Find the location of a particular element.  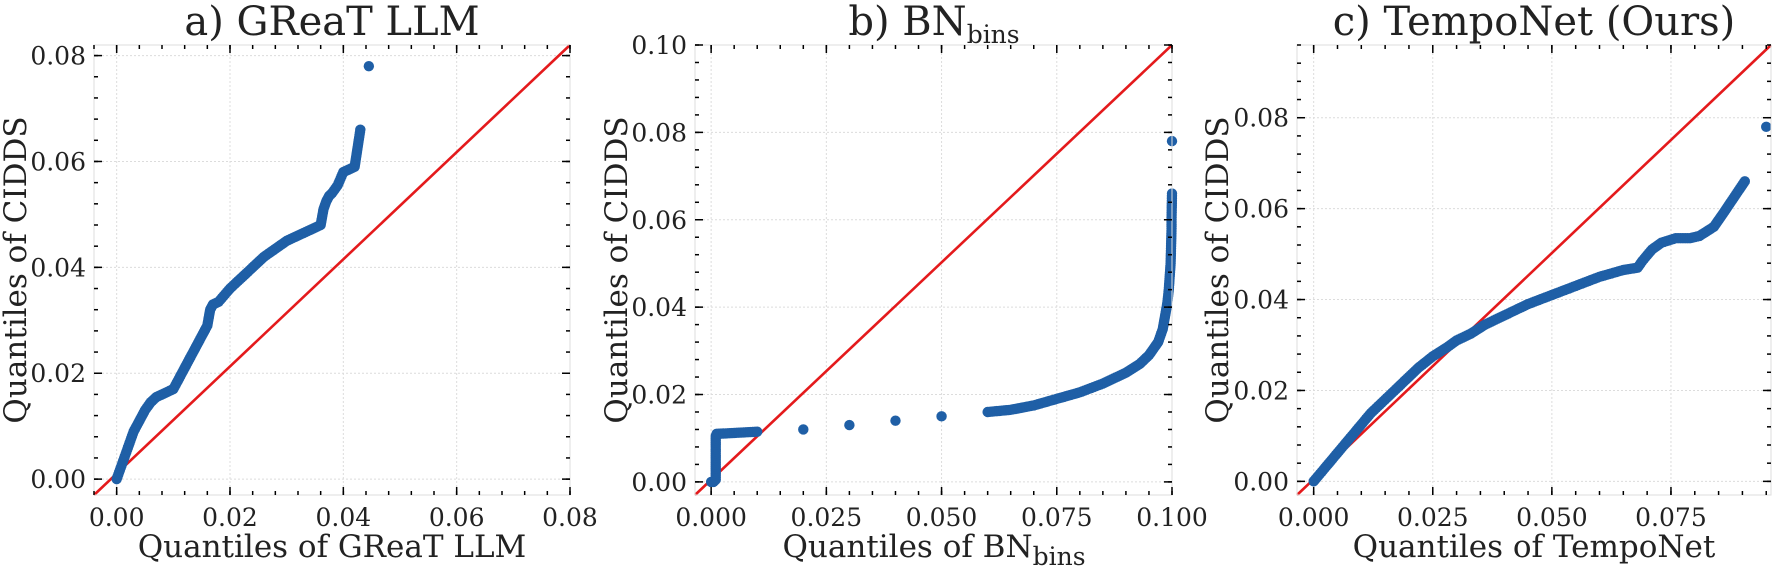

chart-title: a) GReaT LLM is located at coordinates (331, 22).